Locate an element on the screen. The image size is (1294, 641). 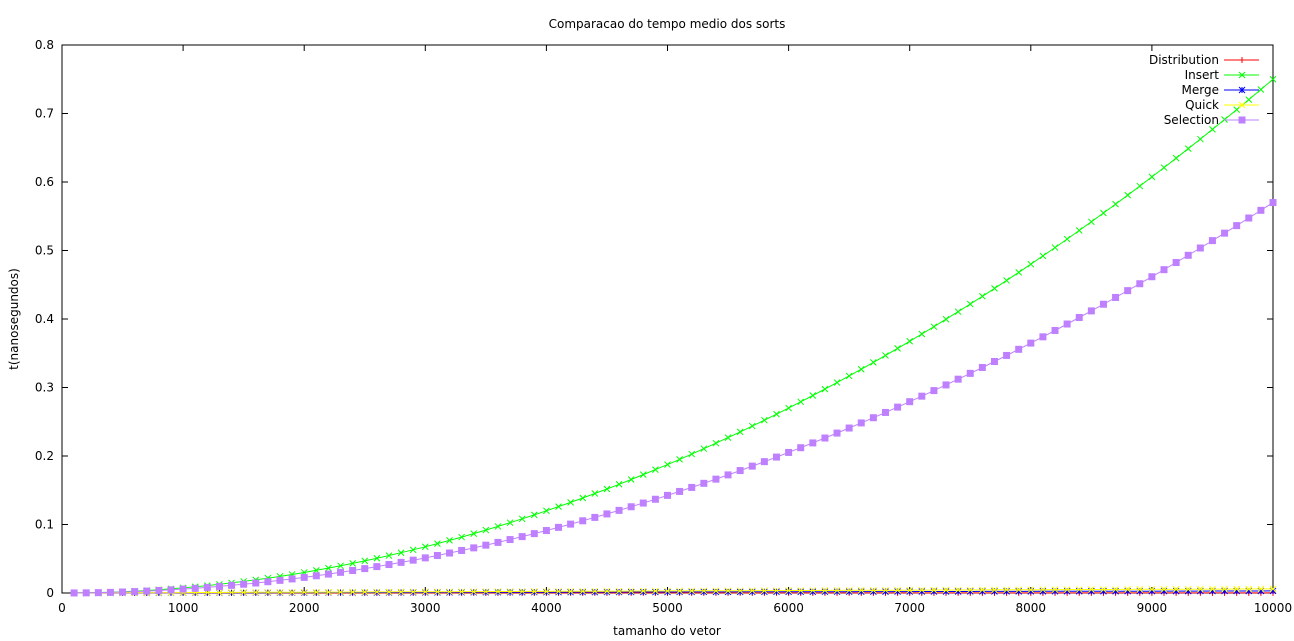
x-tick-label: 2000 is located at coordinates (304, 608).